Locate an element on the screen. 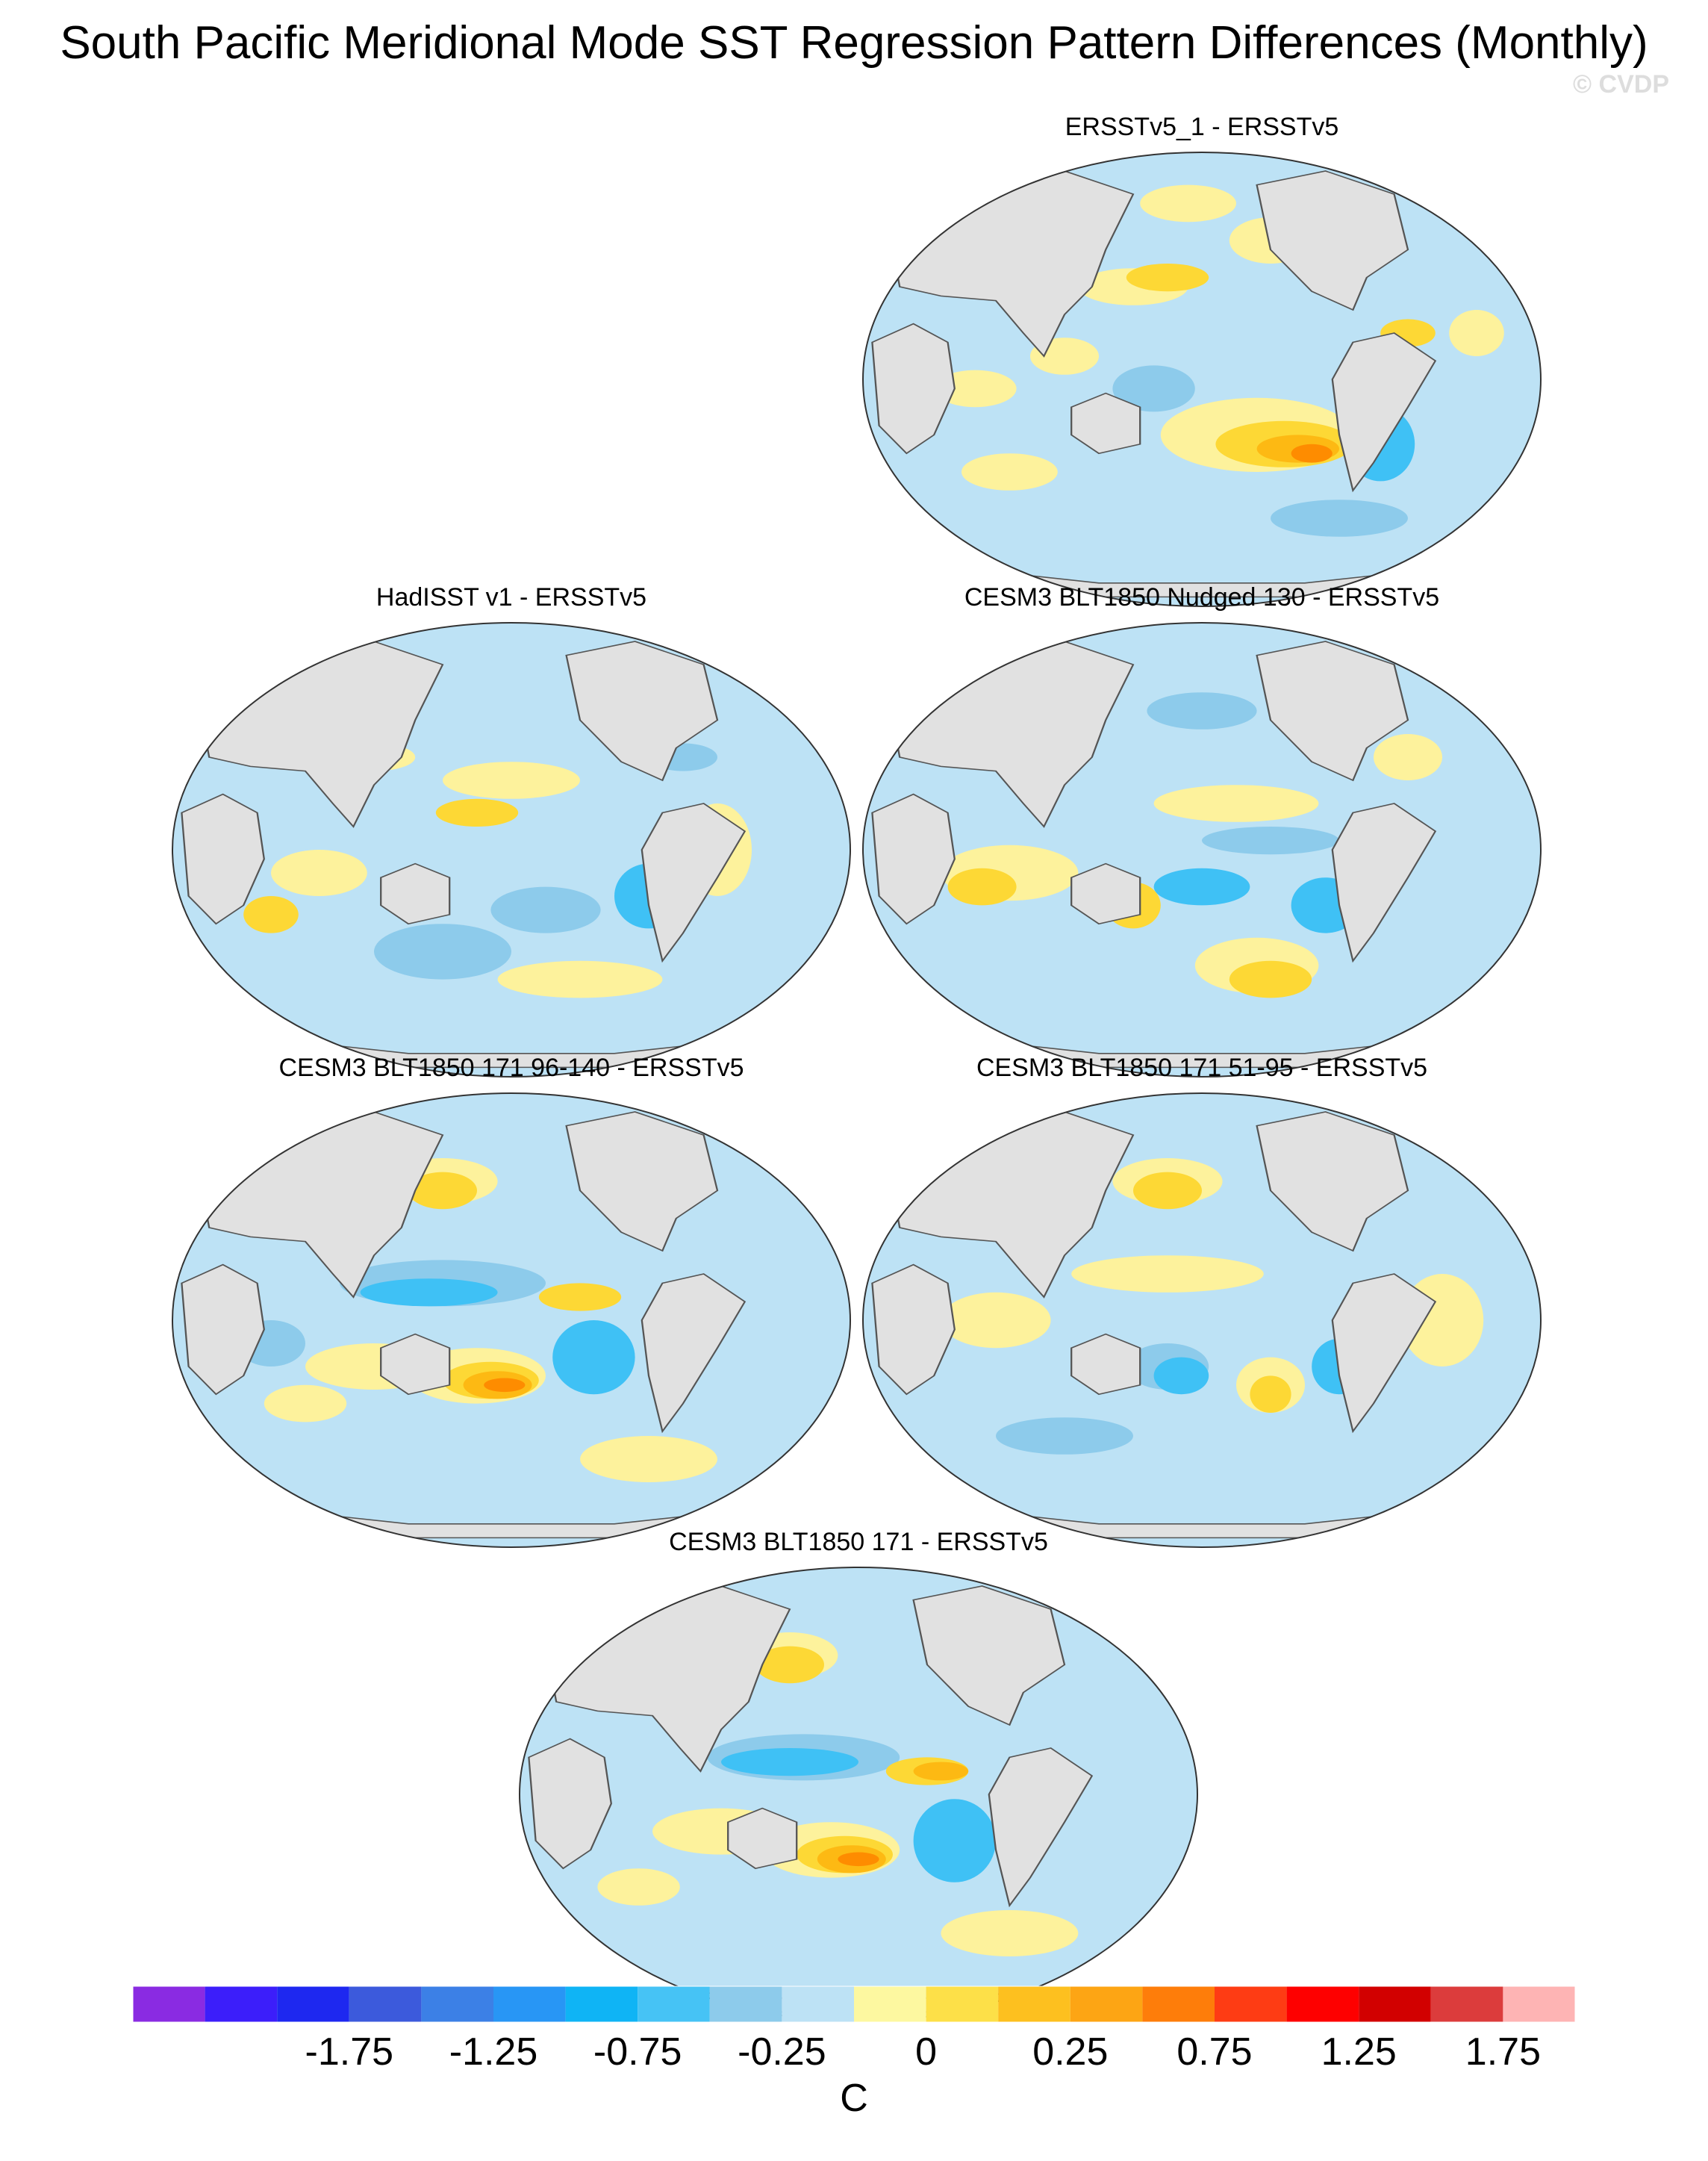  map-panel-171-96-140: CESM3 BLT1850 171 96-140 - ERSSTv5 is located at coordinates (511, 1301).